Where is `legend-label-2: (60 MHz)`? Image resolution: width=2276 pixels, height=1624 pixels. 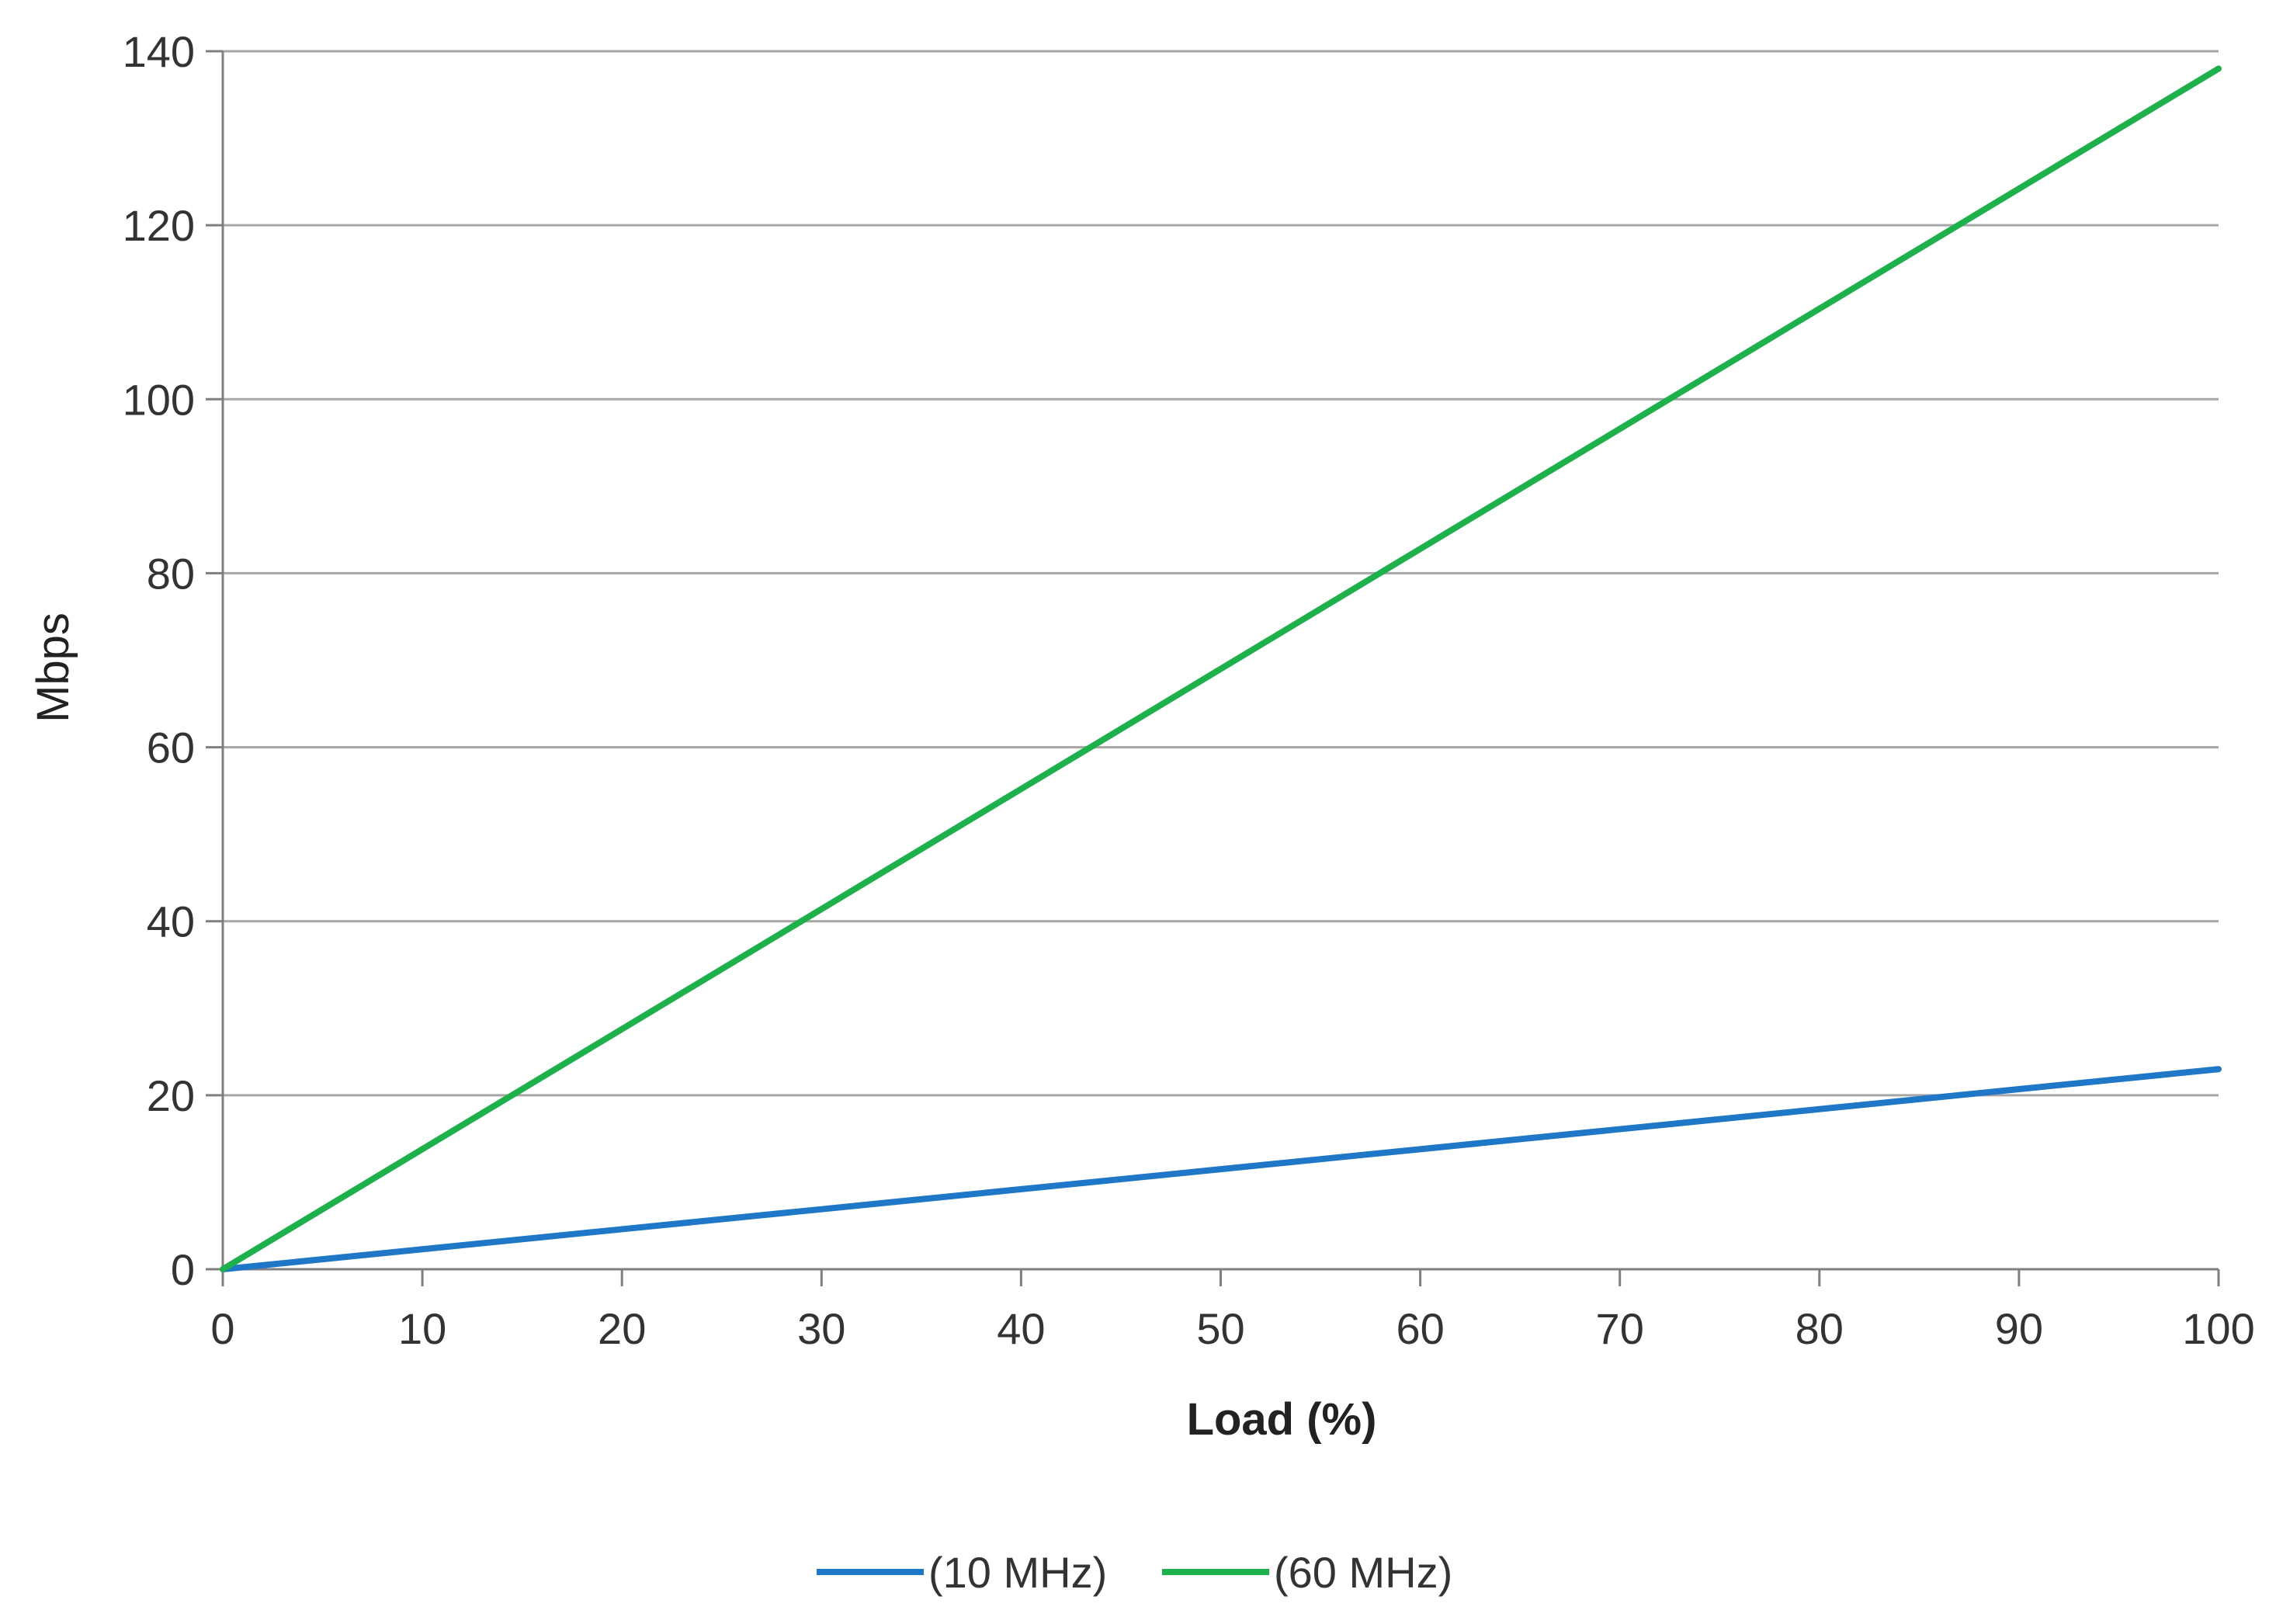 legend-label-2: (60 MHz) is located at coordinates (1363, 1572).